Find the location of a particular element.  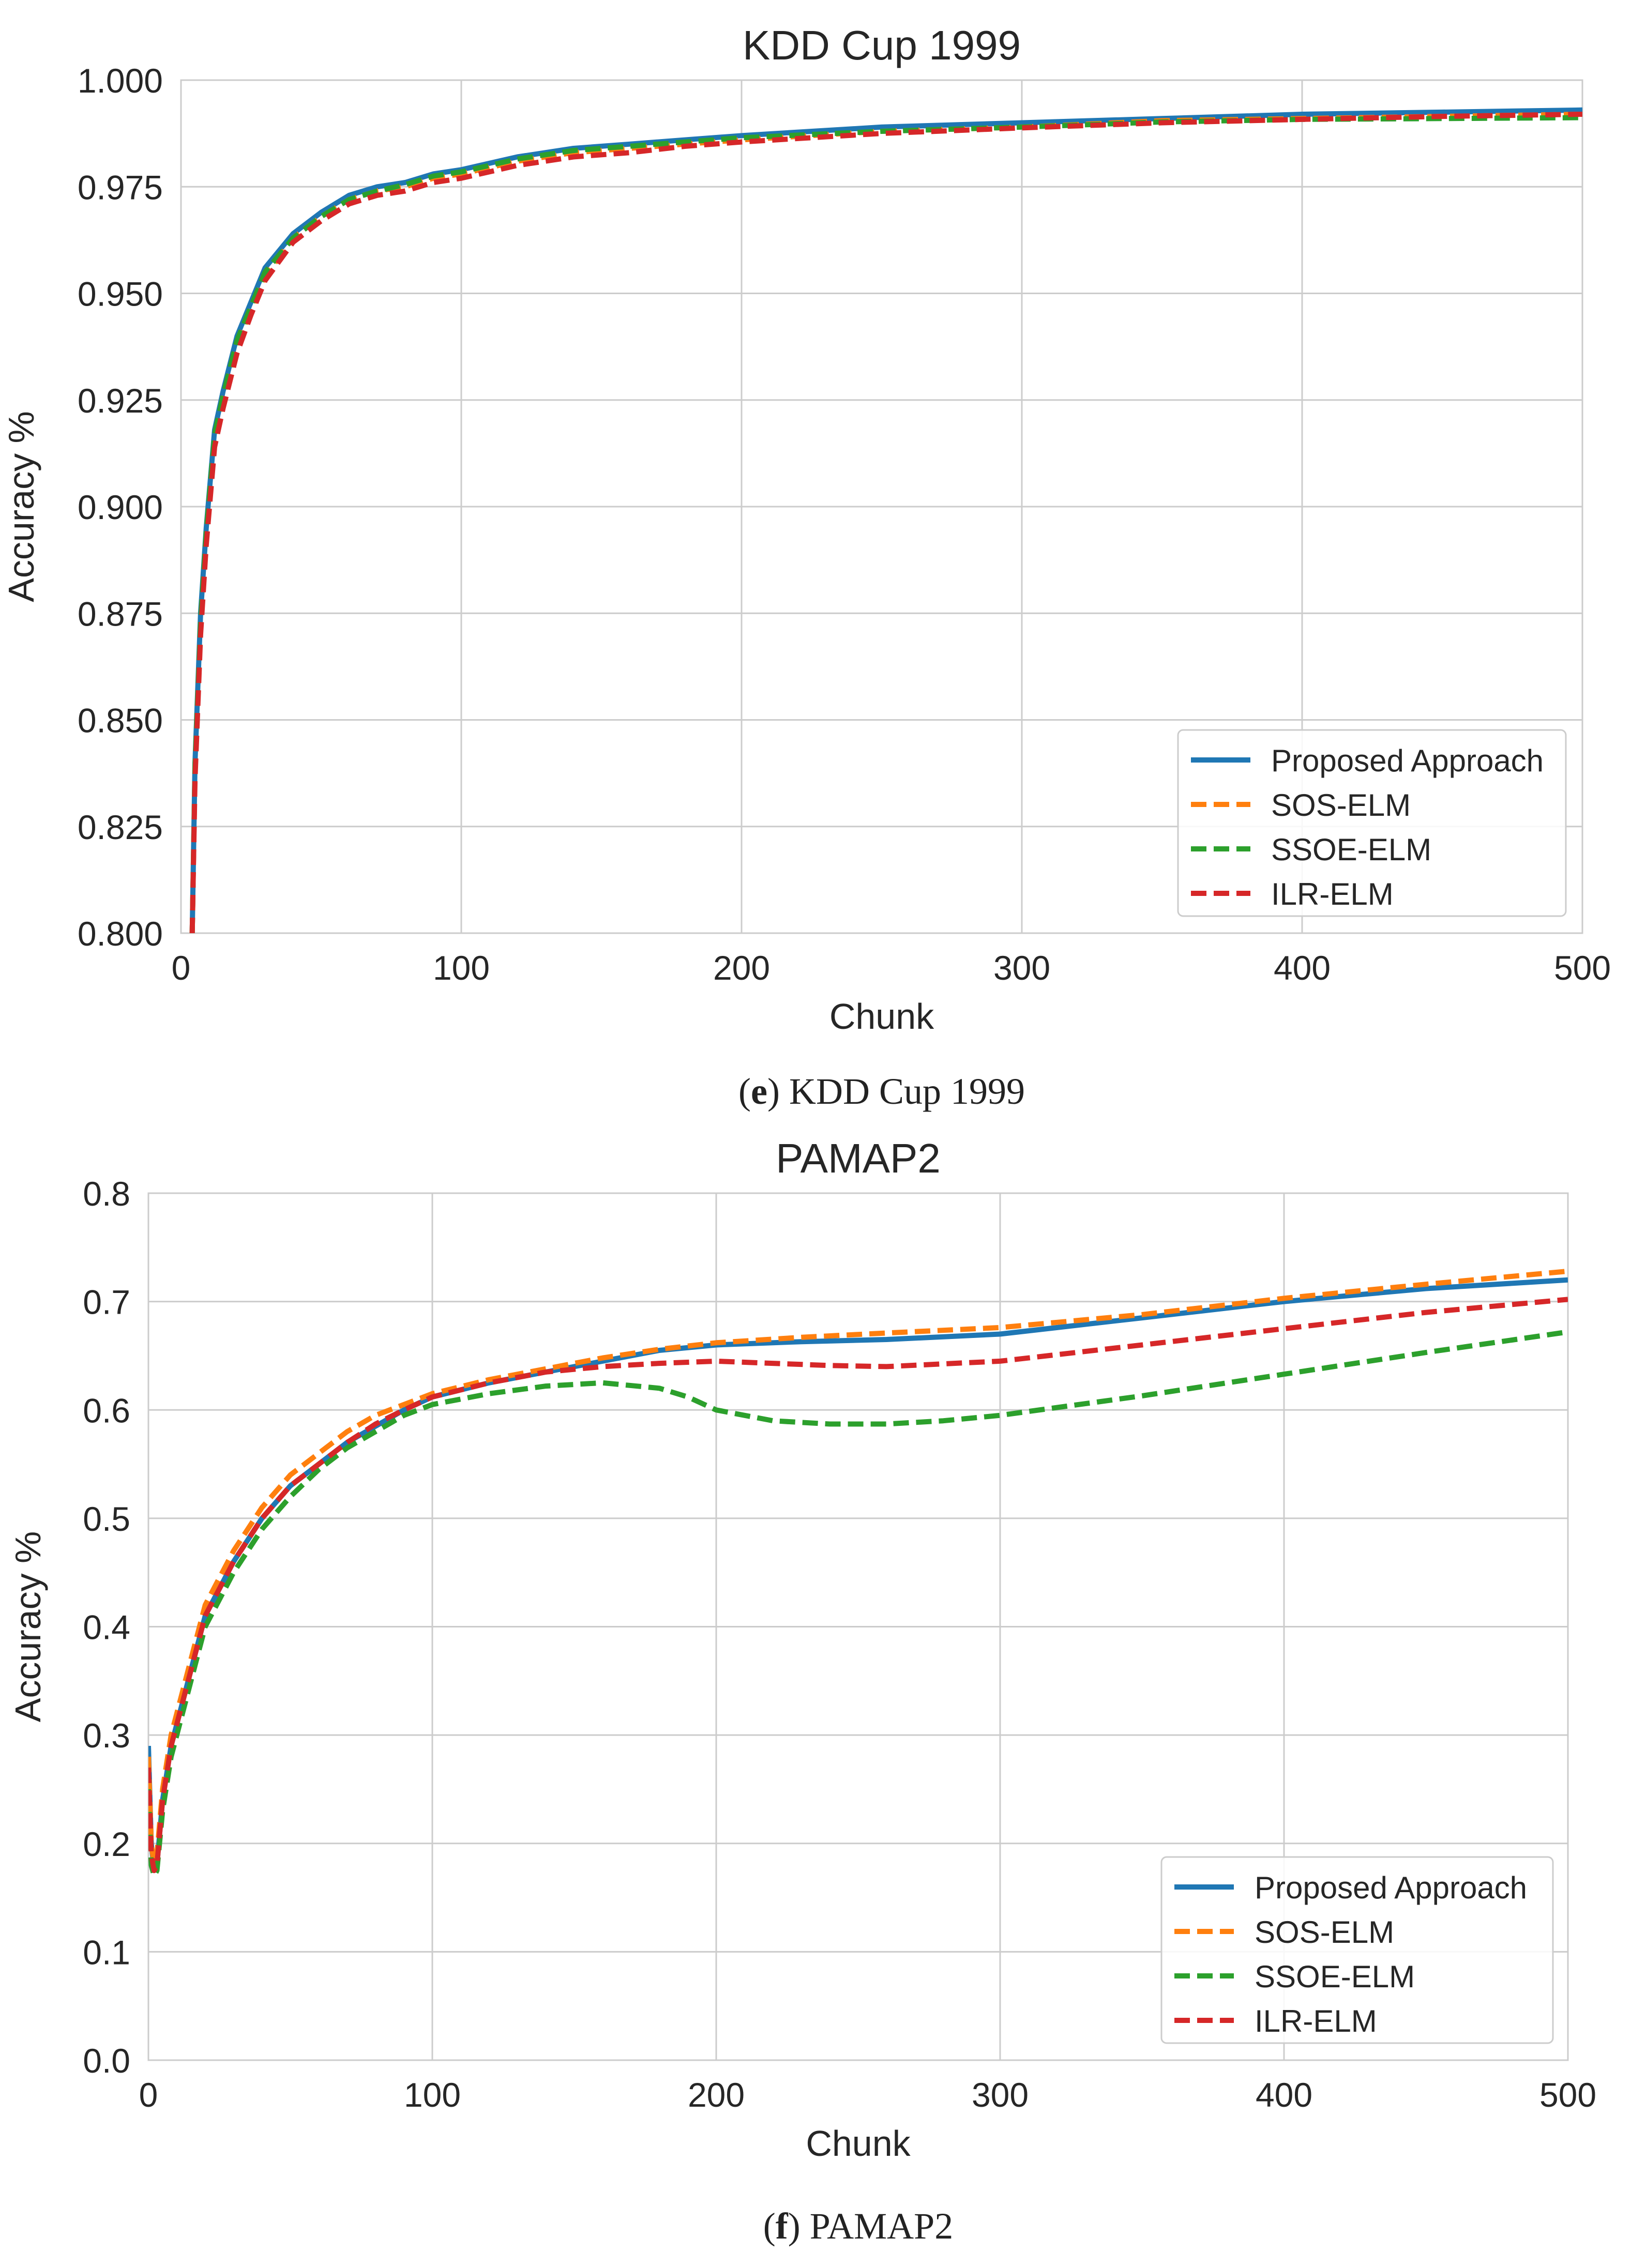

y-tick-label: 0.3 is located at coordinates (106, 1735).